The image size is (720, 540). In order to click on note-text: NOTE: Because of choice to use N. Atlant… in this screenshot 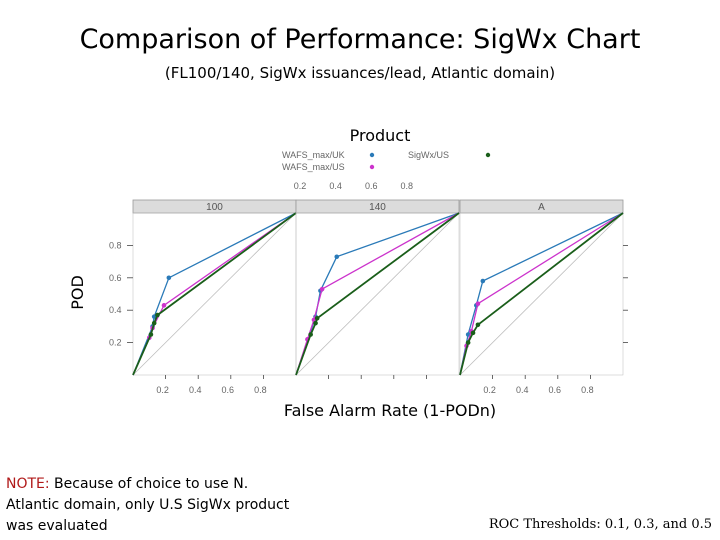, I will do `click(151, 505)`.